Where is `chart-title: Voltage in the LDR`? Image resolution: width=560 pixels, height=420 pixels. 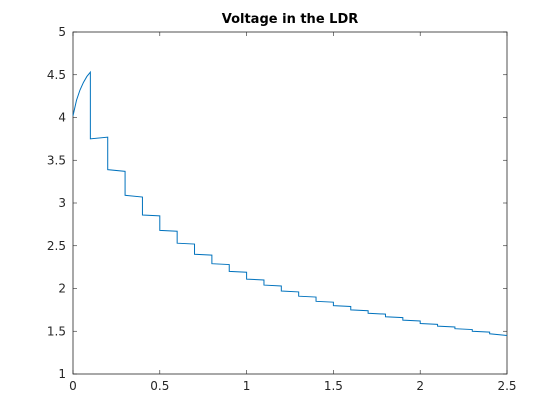
chart-title: Voltage in the LDR is located at coordinates (290, 19).